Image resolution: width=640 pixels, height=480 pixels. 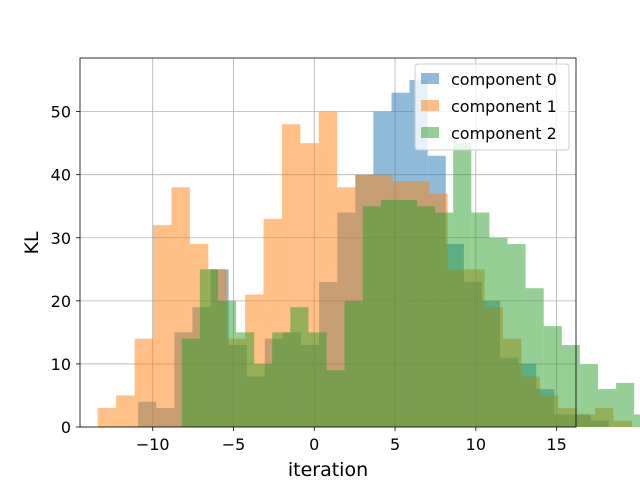 What do you see at coordinates (153, 444) in the screenshot?
I see `x-tick-label: −10` at bounding box center [153, 444].